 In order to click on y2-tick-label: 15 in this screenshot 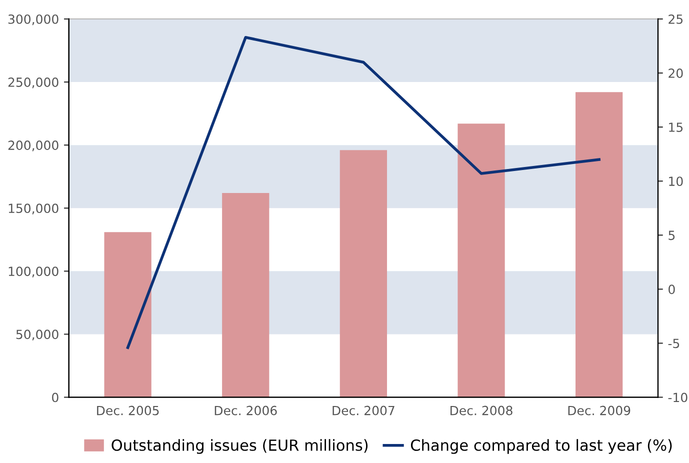, I will do `click(676, 127)`.